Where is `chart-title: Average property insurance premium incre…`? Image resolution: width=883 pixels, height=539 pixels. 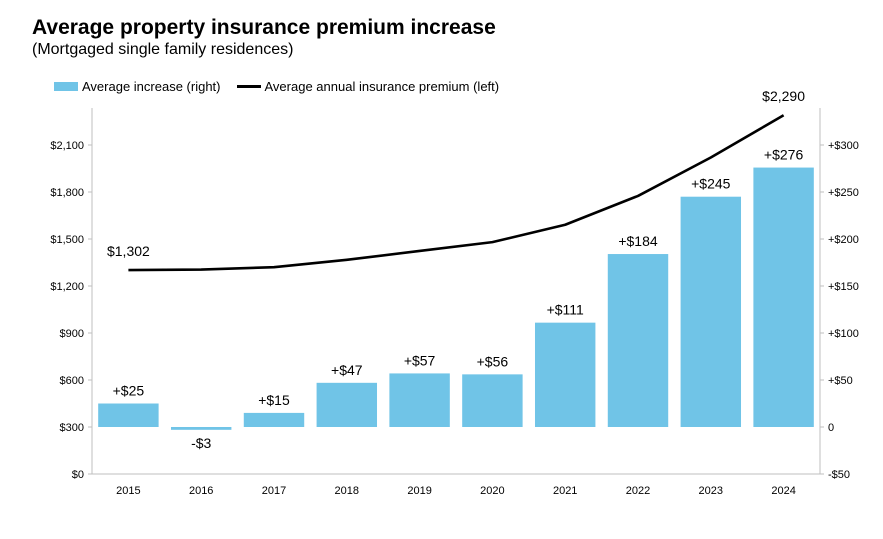
chart-title: Average property insurance premium incre… is located at coordinates (264, 27).